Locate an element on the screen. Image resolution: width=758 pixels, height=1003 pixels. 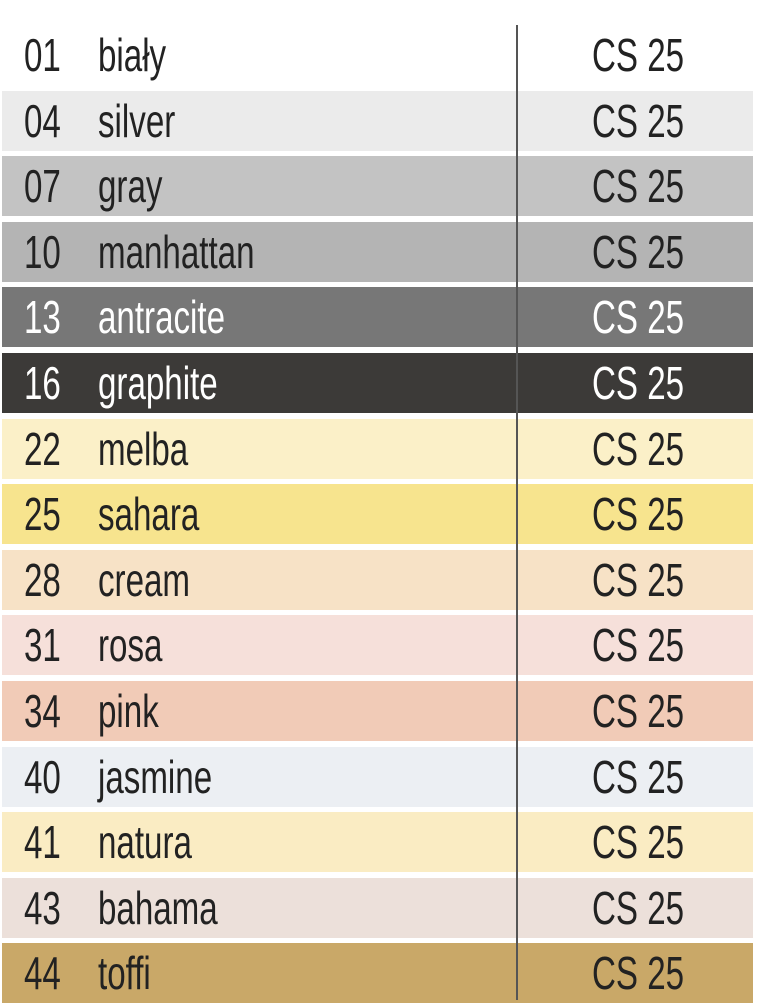
color-code: 43 is located at coordinates (42, 907).